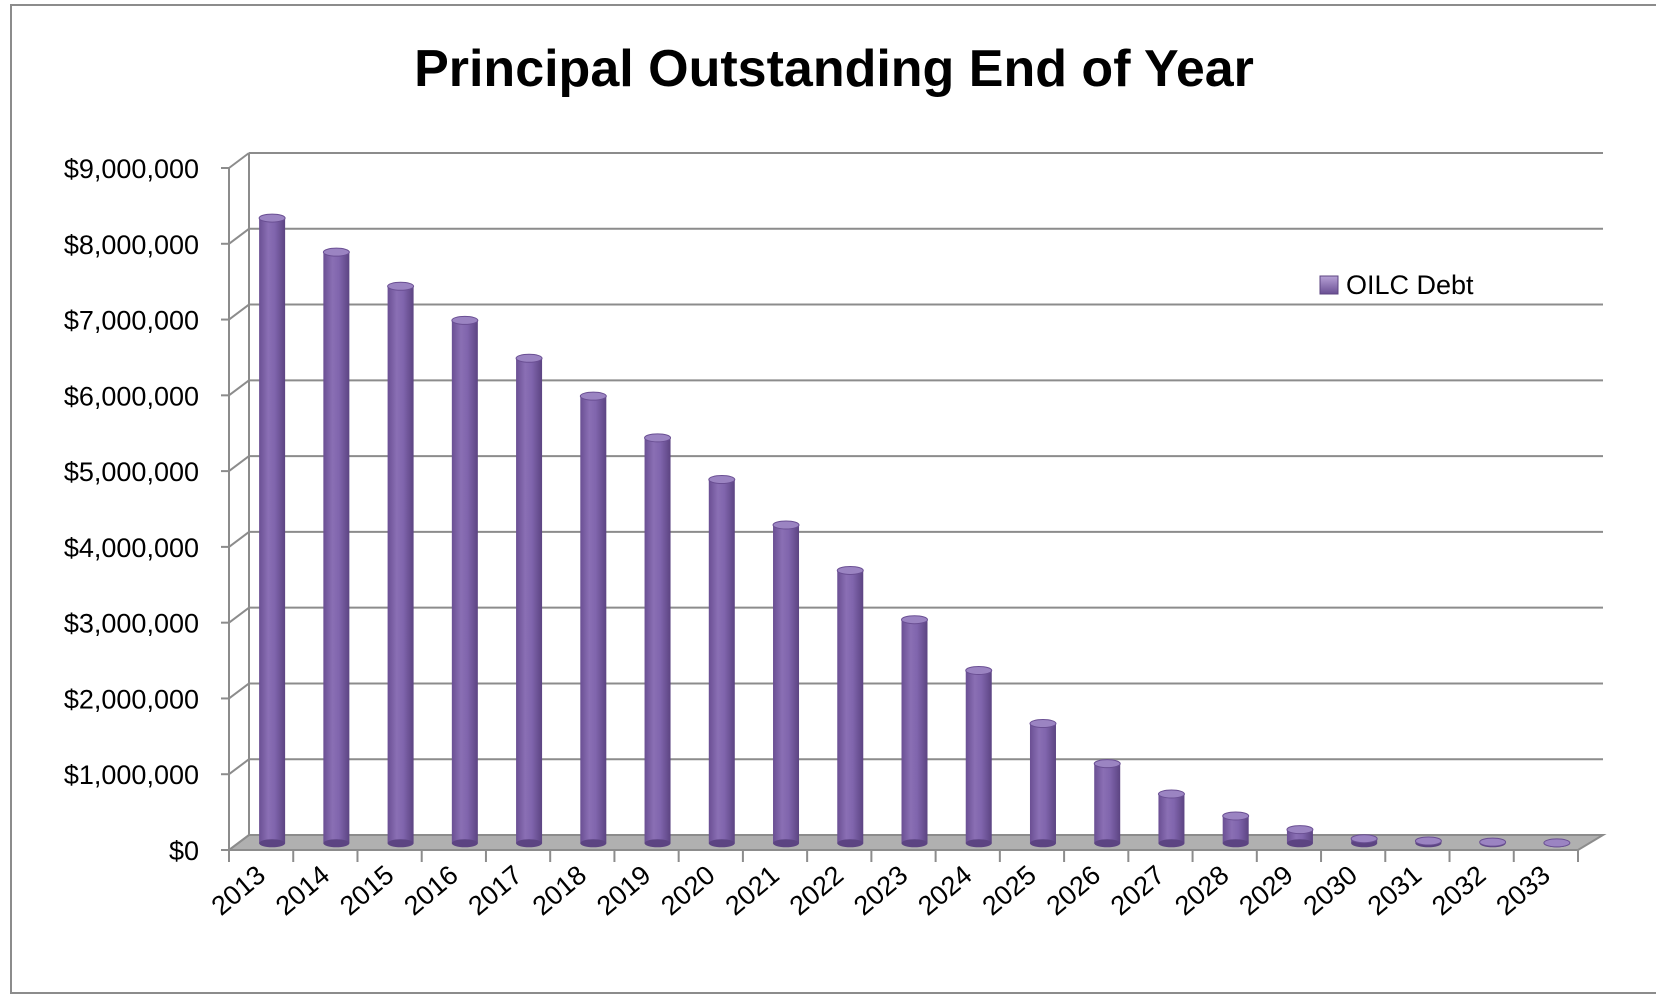 The height and width of the screenshot is (994, 1656). What do you see at coordinates (1458, 891) in the screenshot?
I see `x-tick-label: 2032` at bounding box center [1458, 891].